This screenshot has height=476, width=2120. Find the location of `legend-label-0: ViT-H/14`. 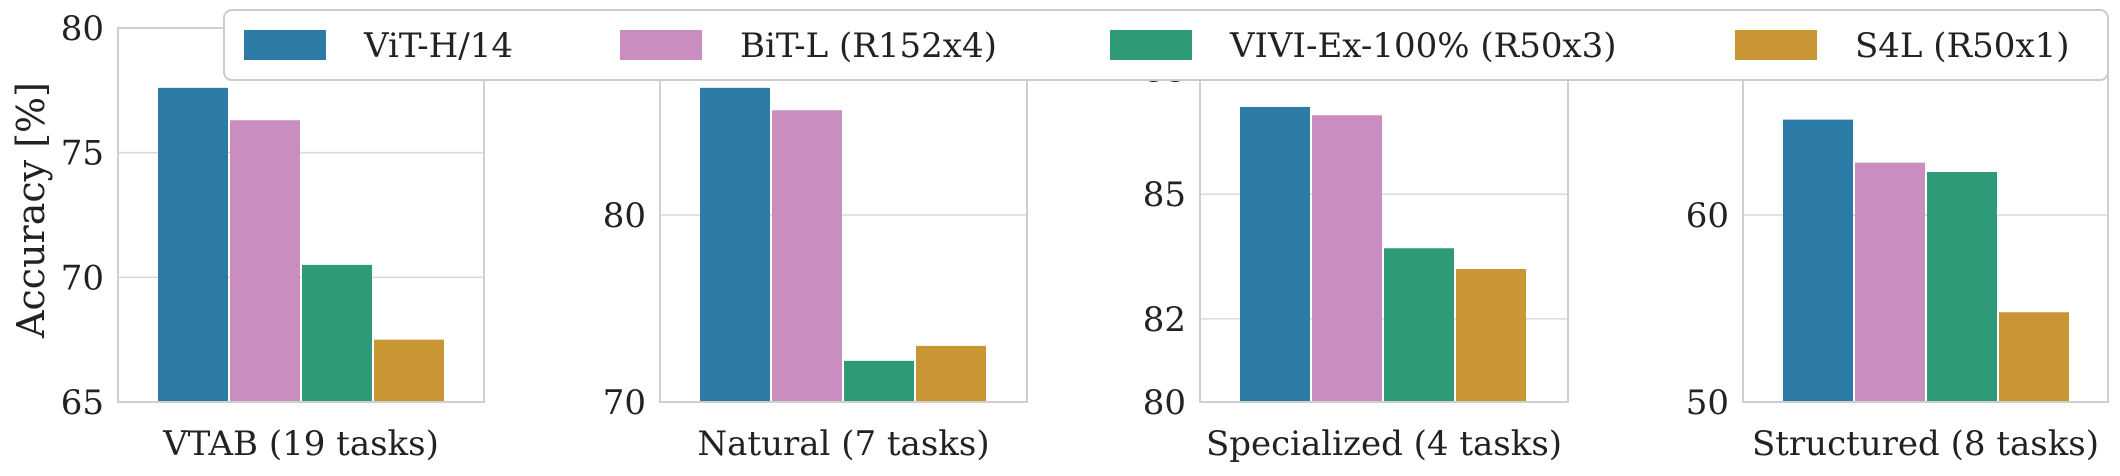

legend-label-0: ViT-H/14 is located at coordinates (438, 46).